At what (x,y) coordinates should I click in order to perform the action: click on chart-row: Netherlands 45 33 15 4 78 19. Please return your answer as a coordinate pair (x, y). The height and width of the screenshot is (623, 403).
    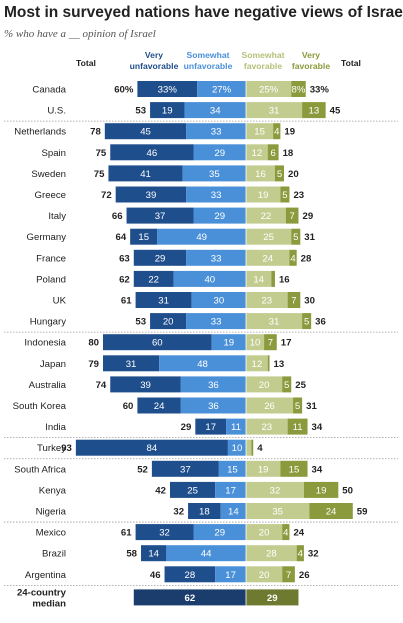
    Looking at the image, I should click on (154, 131).